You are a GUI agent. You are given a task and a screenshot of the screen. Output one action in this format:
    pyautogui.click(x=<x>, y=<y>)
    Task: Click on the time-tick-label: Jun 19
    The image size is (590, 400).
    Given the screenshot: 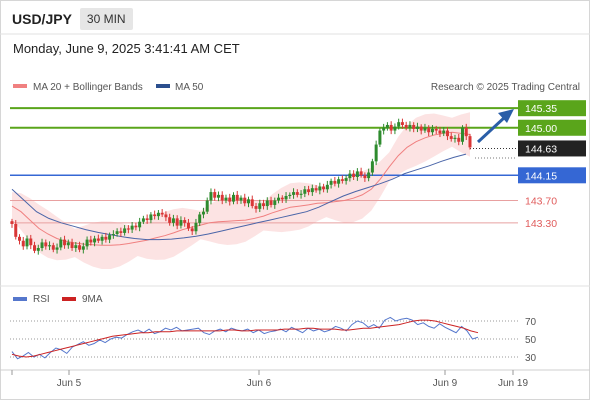 What is the action you would take?
    pyautogui.click(x=513, y=383)
    